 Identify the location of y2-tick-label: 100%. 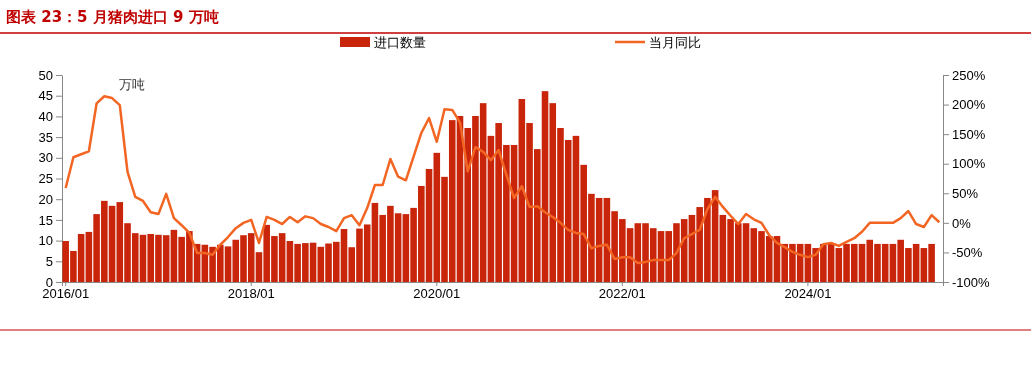
(969, 164).